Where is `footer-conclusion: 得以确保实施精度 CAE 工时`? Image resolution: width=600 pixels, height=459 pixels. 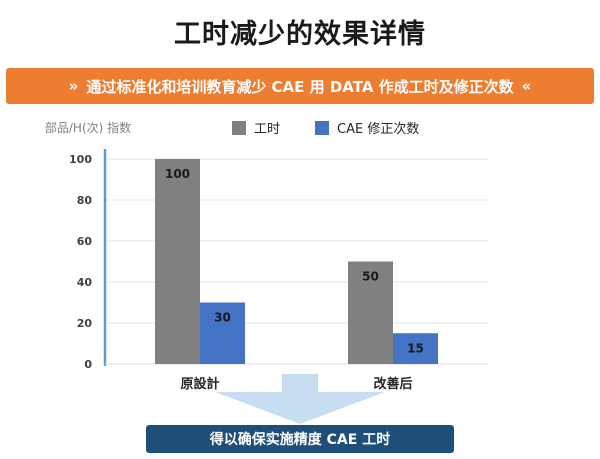 footer-conclusion: 得以确保实施精度 CAE 工时 is located at coordinates (300, 439).